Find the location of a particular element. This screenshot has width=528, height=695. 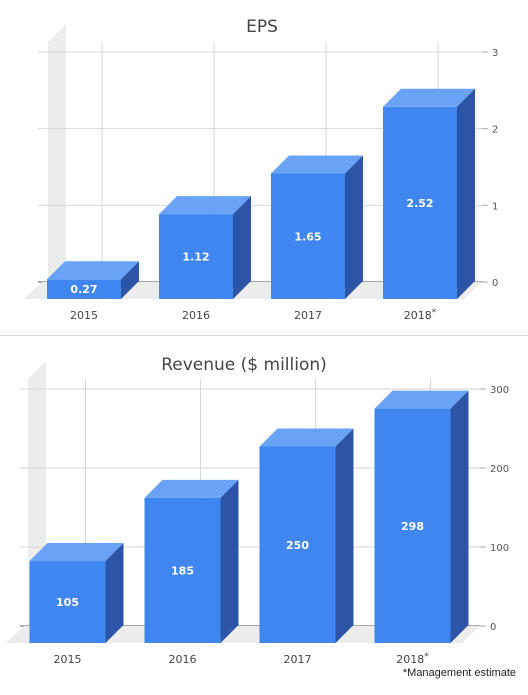

data-label: 2.52 is located at coordinates (419, 203).